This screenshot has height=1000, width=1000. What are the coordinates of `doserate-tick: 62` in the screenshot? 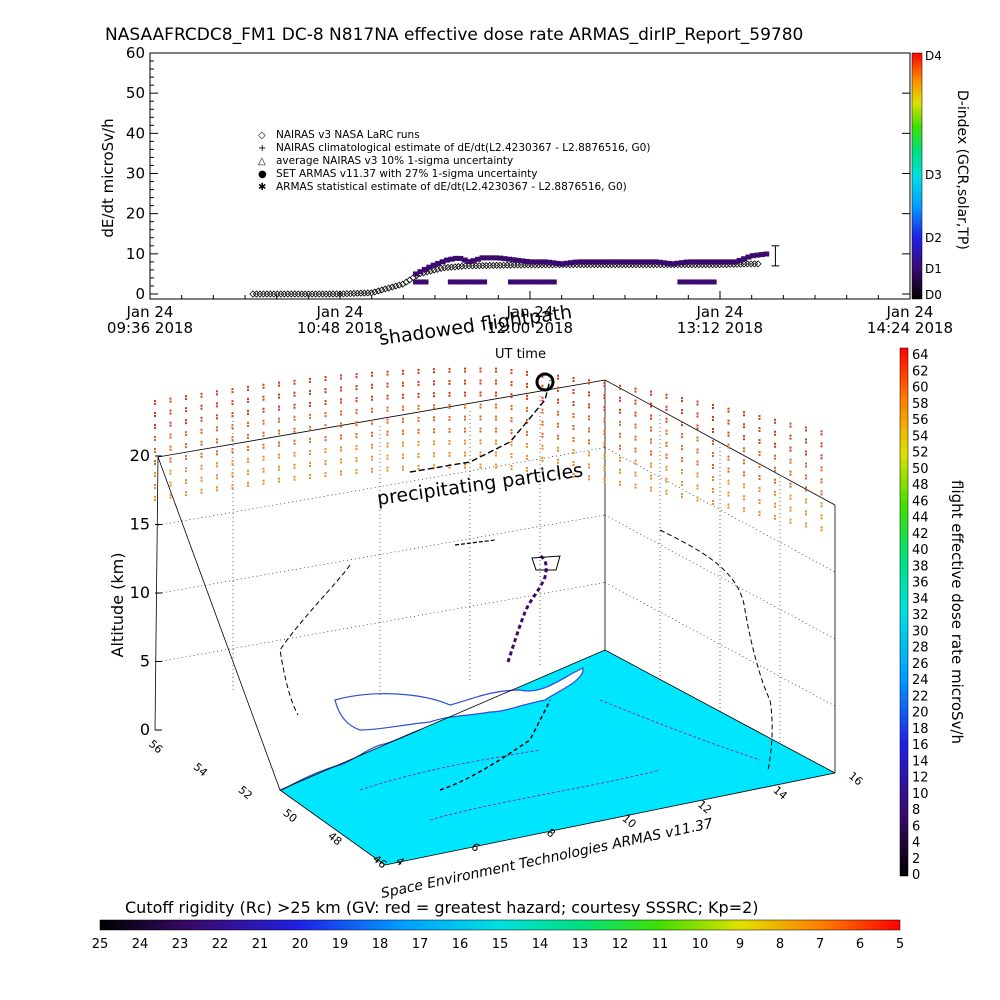 It's located at (920, 371).